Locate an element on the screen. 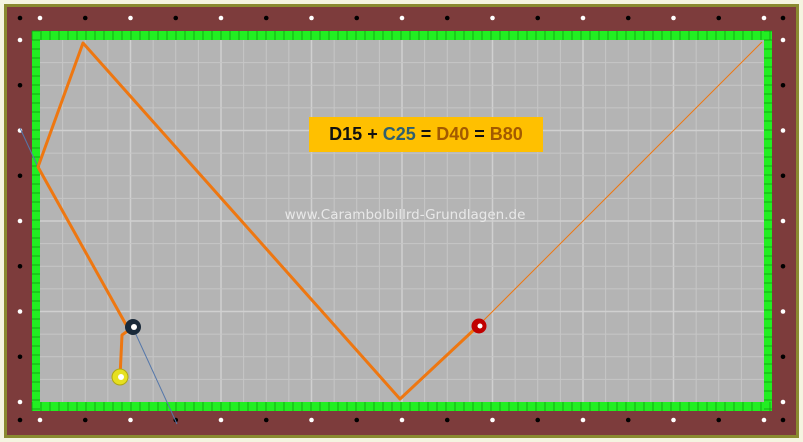 Image resolution: width=803 pixels, height=442 pixels. black-ball is located at coordinates (133, 327).